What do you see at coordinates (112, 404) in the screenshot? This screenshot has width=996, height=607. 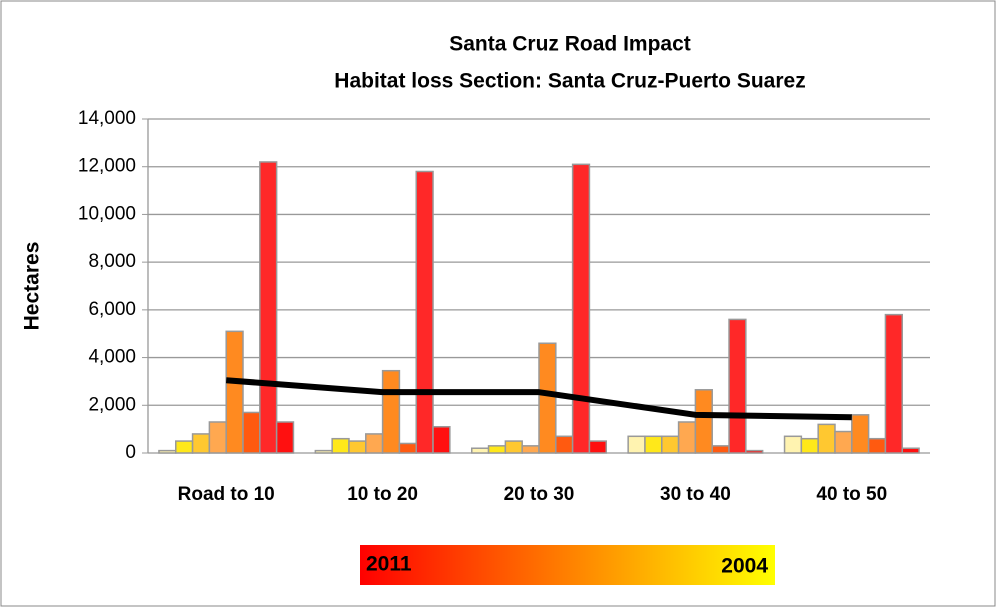 I see `y-tick-label: 2,000` at bounding box center [112, 404].